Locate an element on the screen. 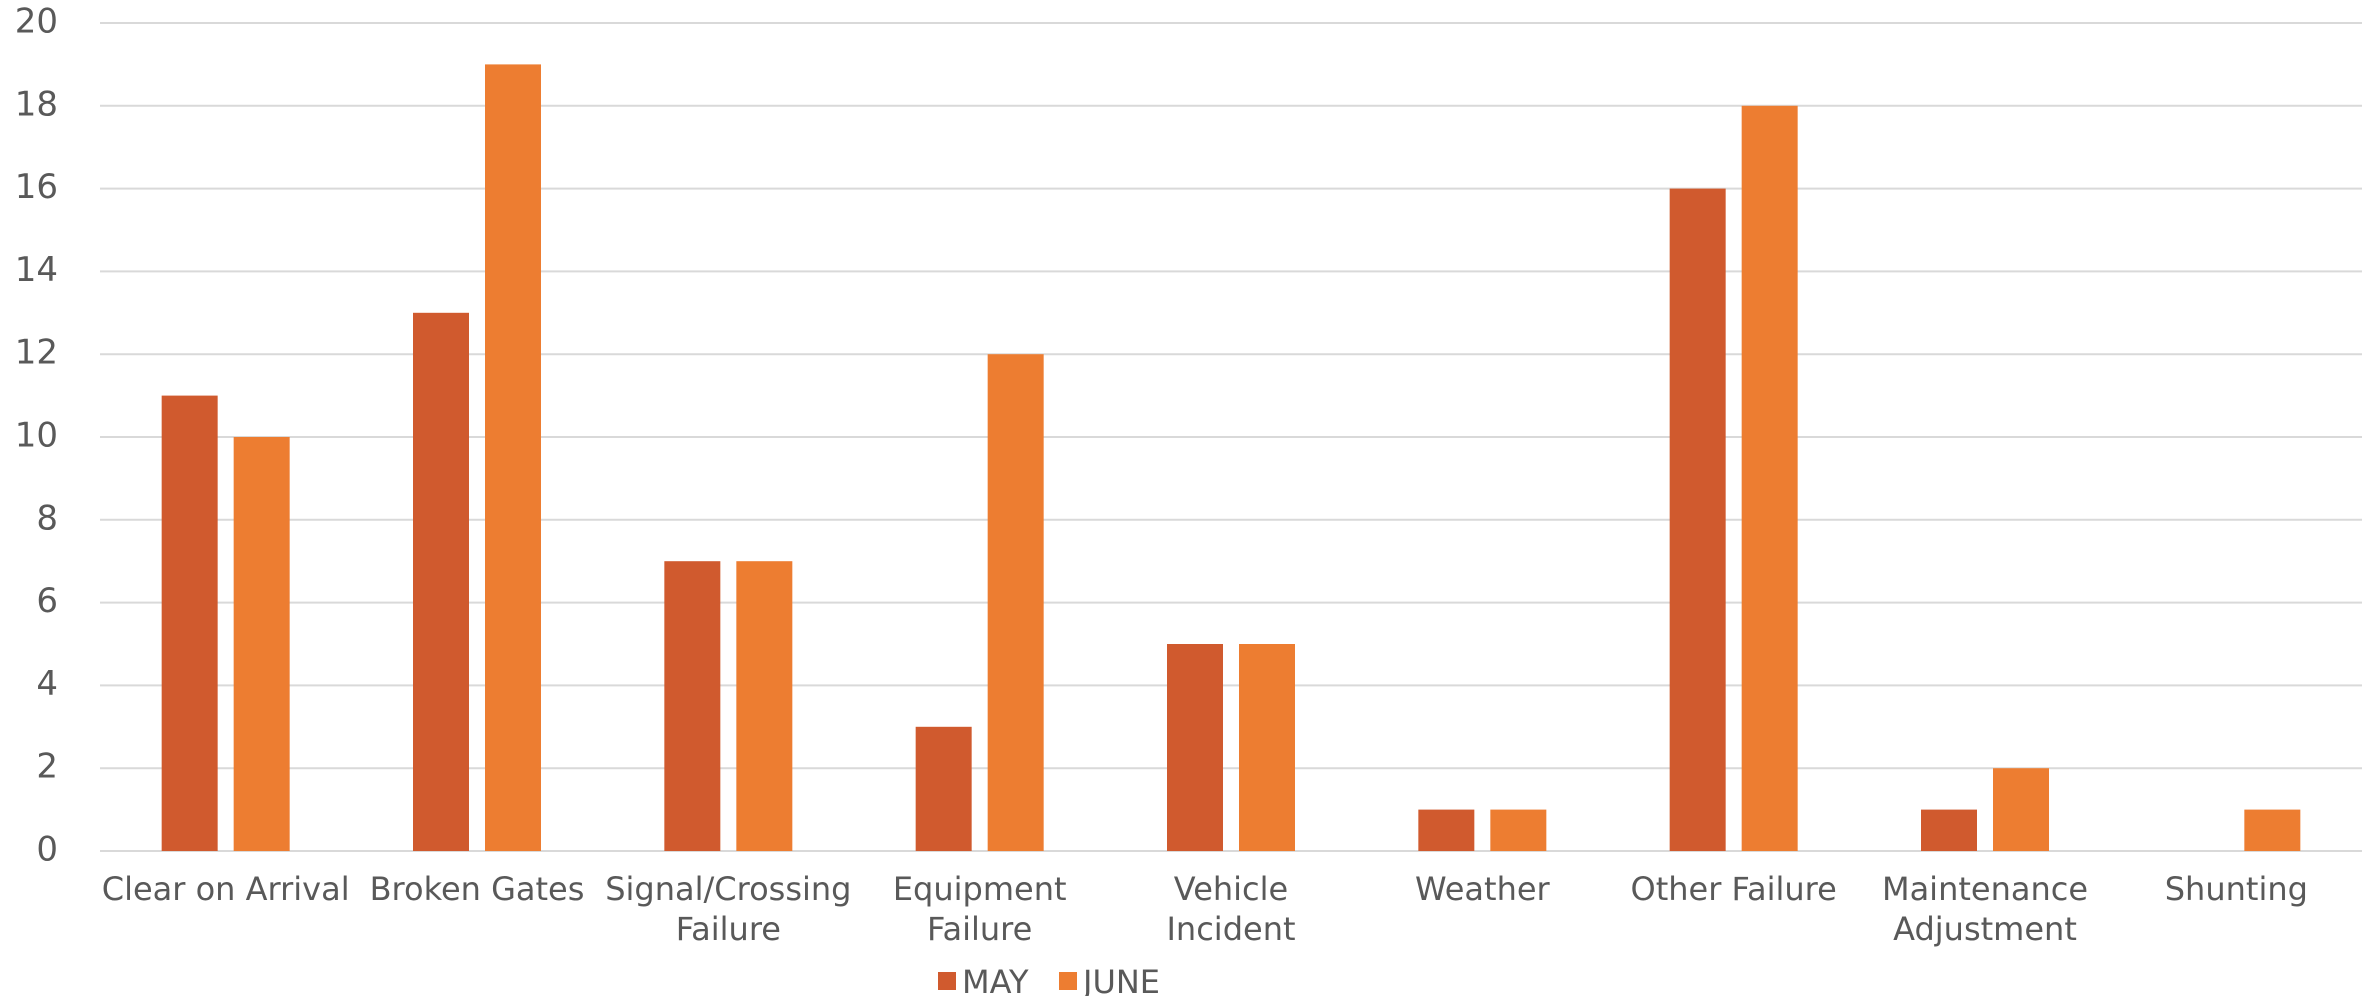 This screenshot has height=1000, width=2377. y-tick-label: 0 is located at coordinates (47, 850).